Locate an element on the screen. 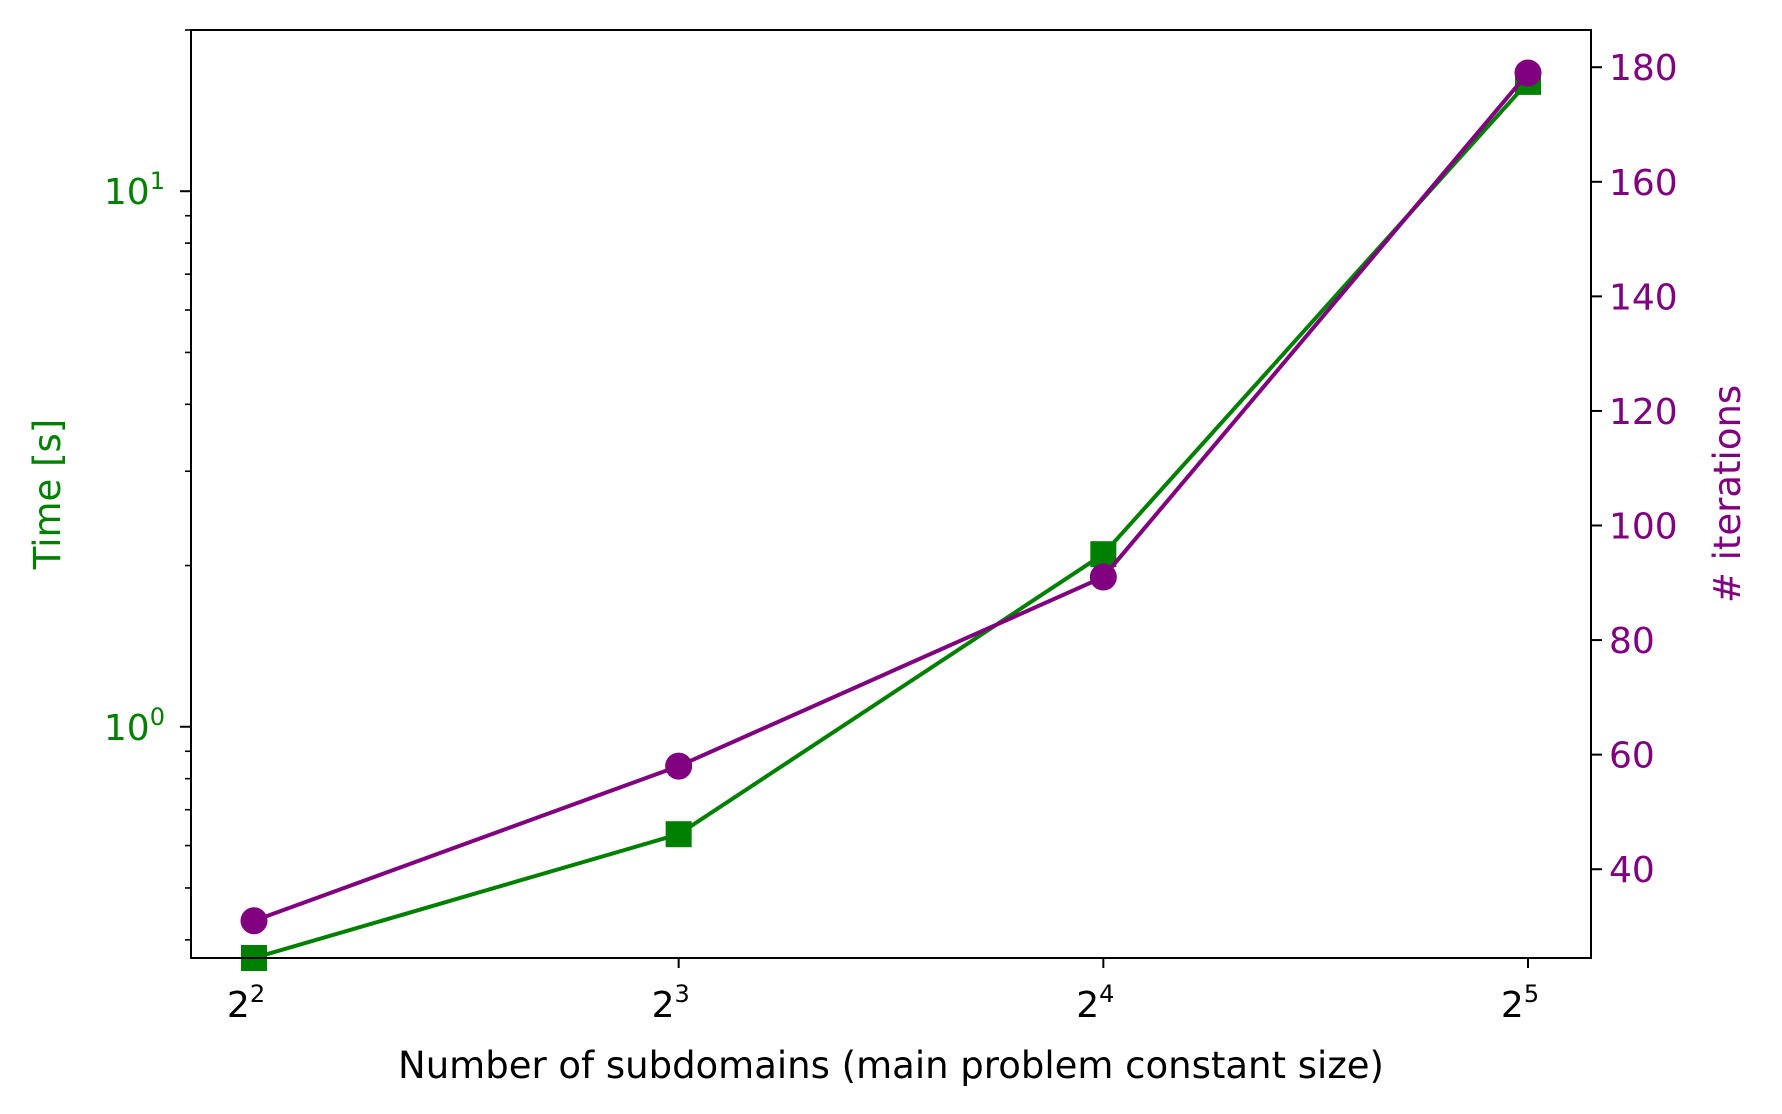  y-left-tick-label: 10⁰ is located at coordinates (134, 726).